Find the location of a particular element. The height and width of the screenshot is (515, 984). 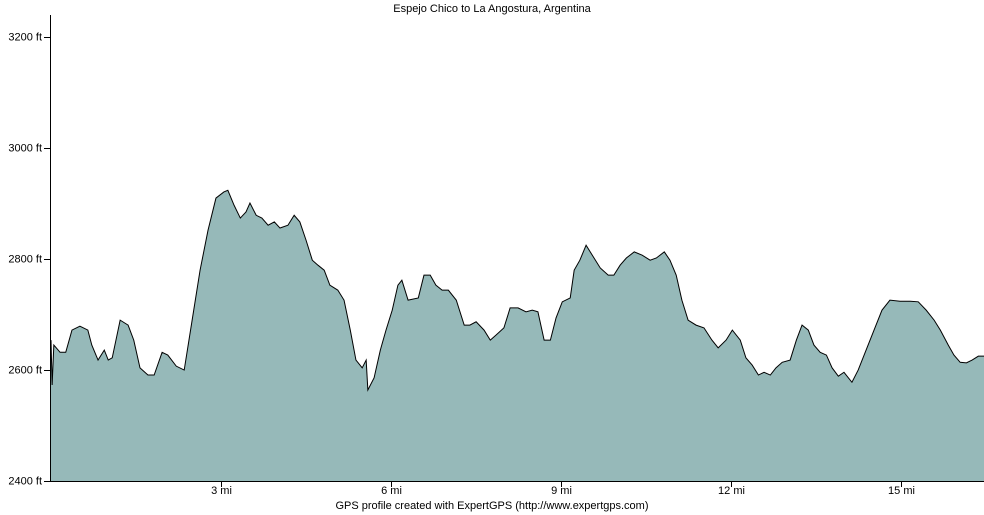

y-tick-label: 2400 ft is located at coordinates (25, 481).